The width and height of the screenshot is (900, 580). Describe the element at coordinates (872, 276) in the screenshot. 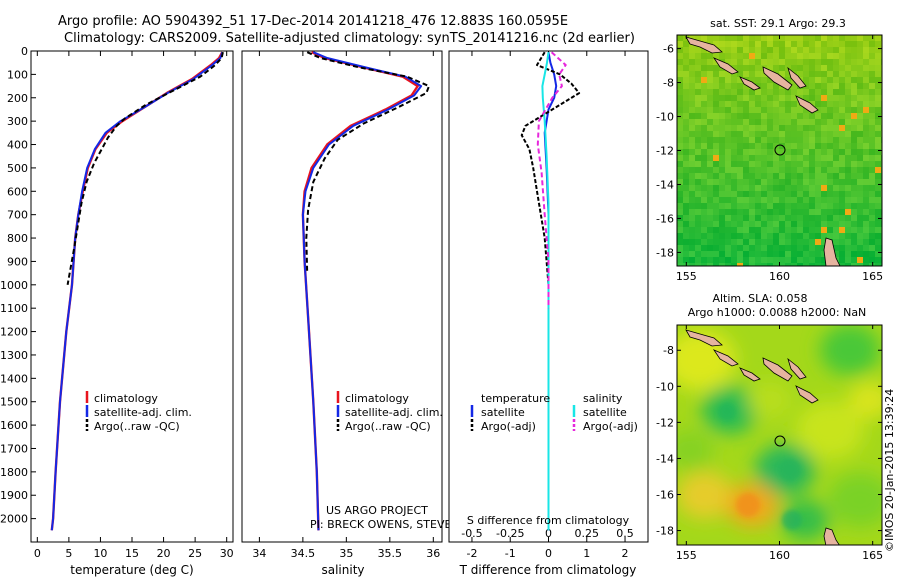

I see `map-x-tick-label: 165` at that location.